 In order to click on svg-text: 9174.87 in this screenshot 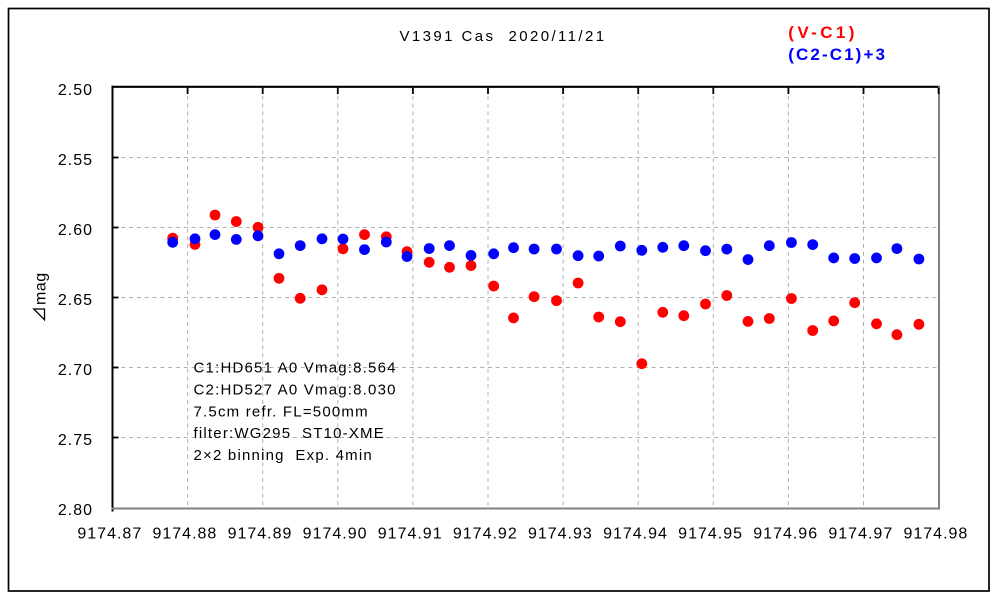, I will do `click(109, 534)`.